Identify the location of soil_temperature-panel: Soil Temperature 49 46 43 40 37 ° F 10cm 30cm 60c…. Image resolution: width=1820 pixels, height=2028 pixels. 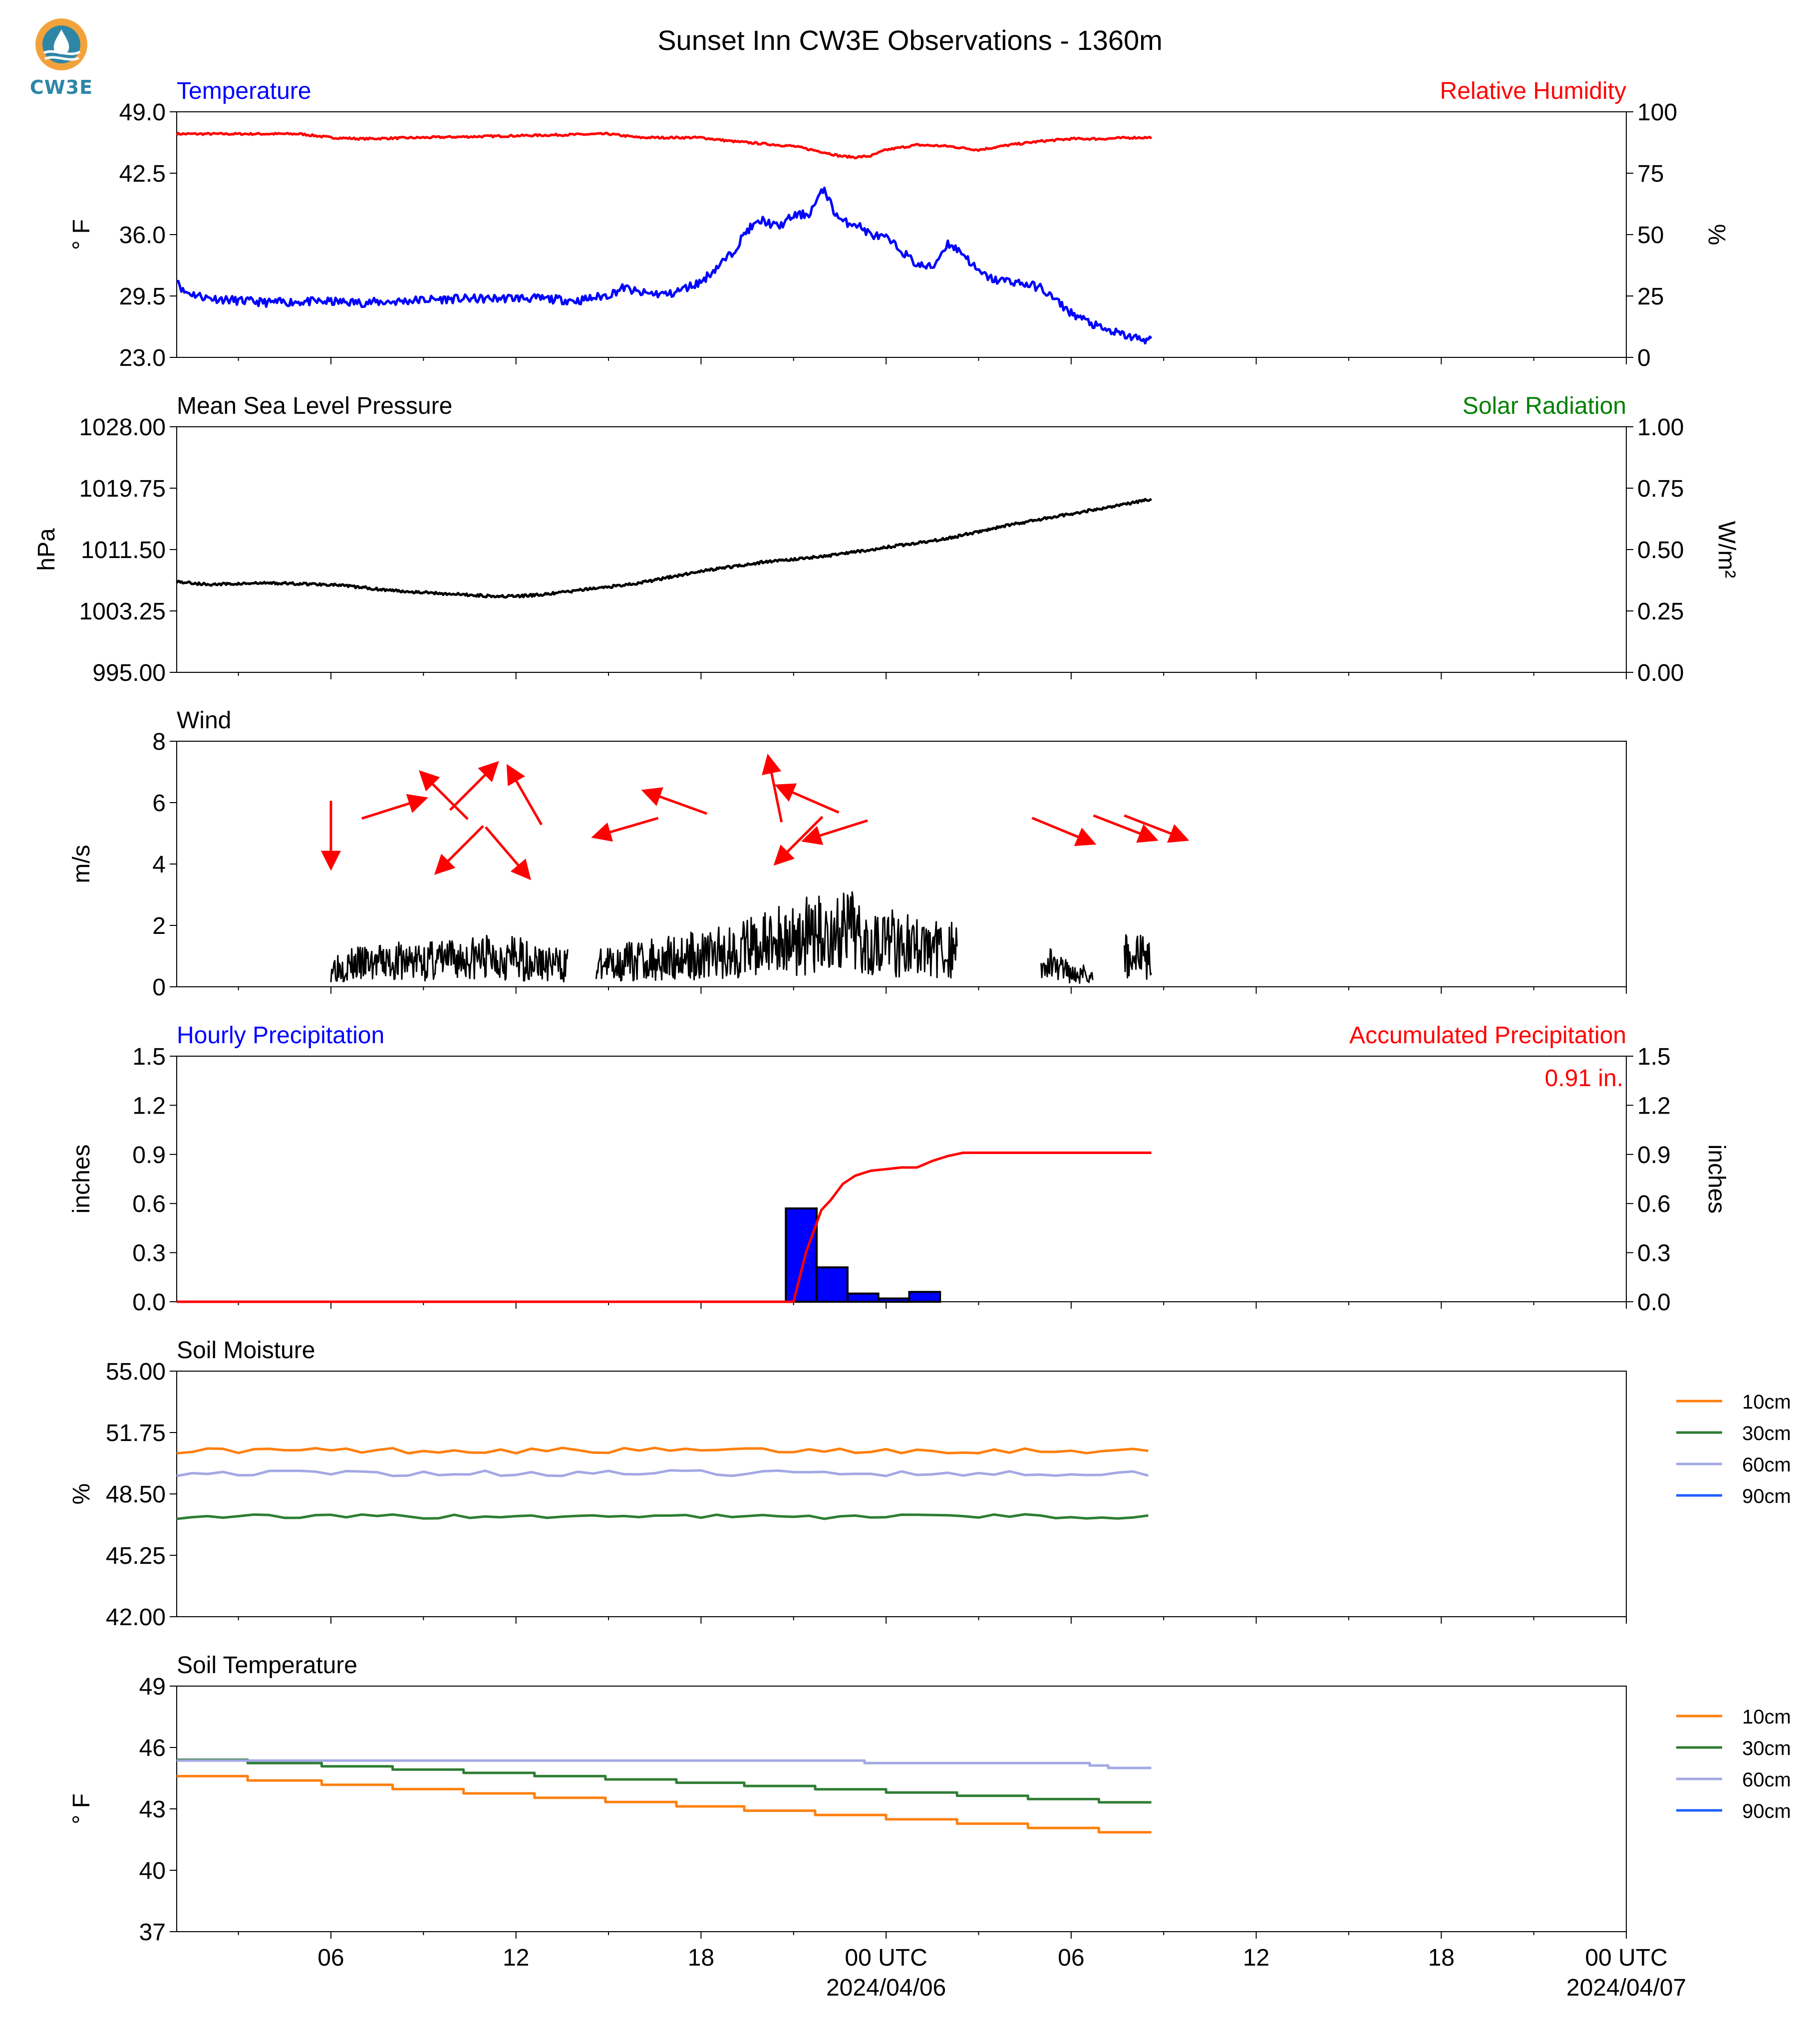
(929, 1799).